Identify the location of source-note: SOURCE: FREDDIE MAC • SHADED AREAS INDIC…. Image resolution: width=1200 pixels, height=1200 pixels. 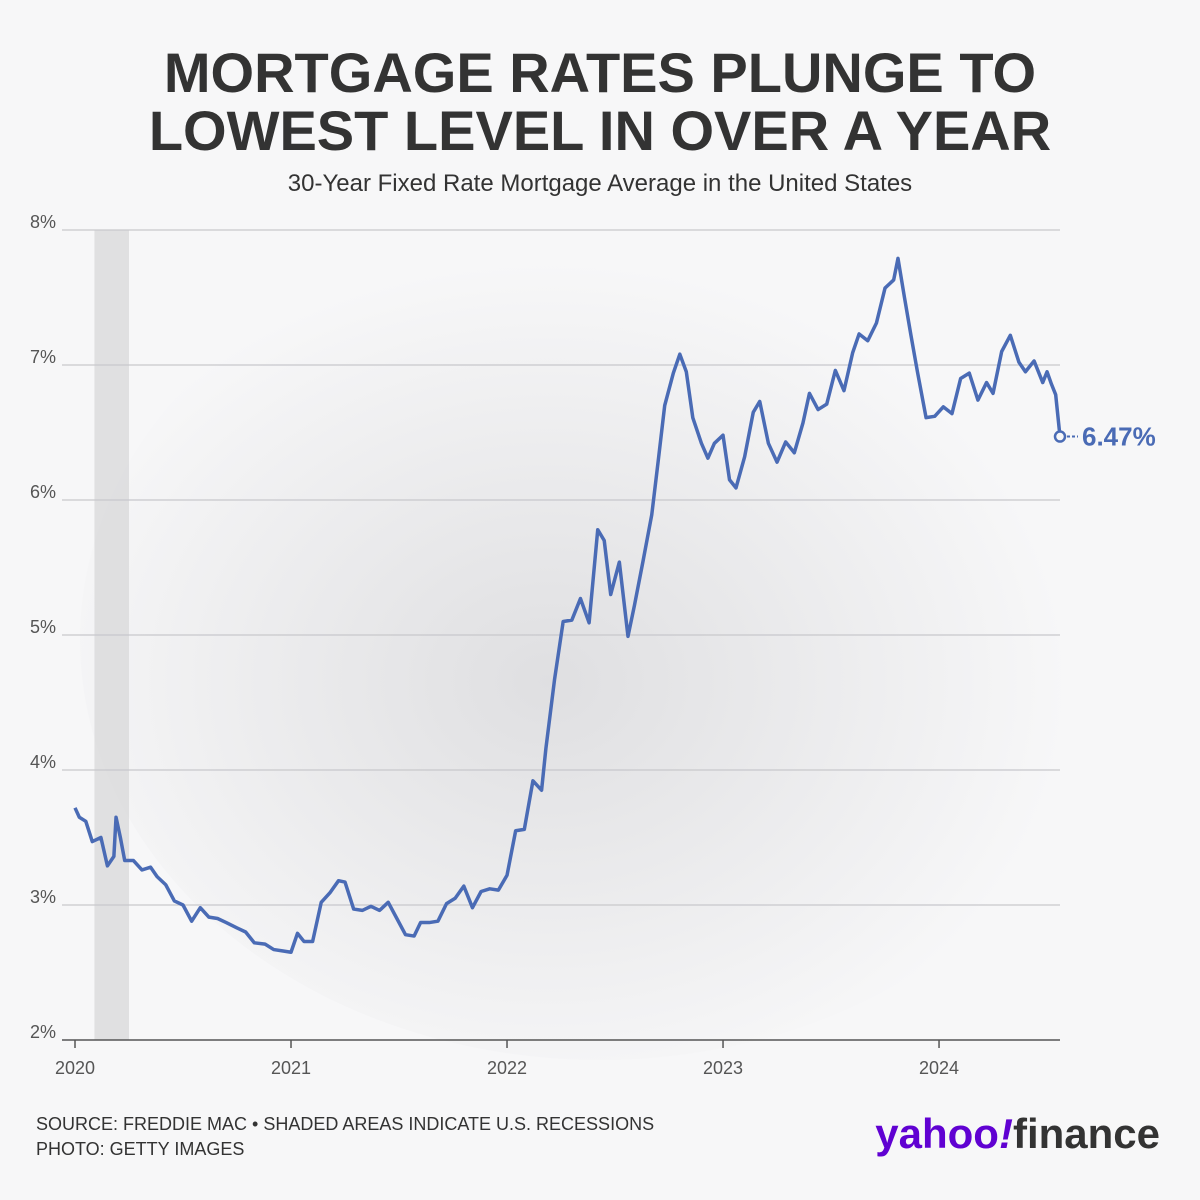
(345, 1124).